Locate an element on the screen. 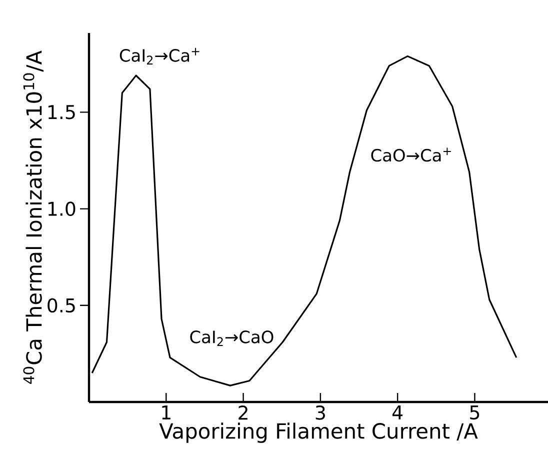 This screenshot has width=548, height=467. y-tick-label: 1.0 is located at coordinates (62, 209).